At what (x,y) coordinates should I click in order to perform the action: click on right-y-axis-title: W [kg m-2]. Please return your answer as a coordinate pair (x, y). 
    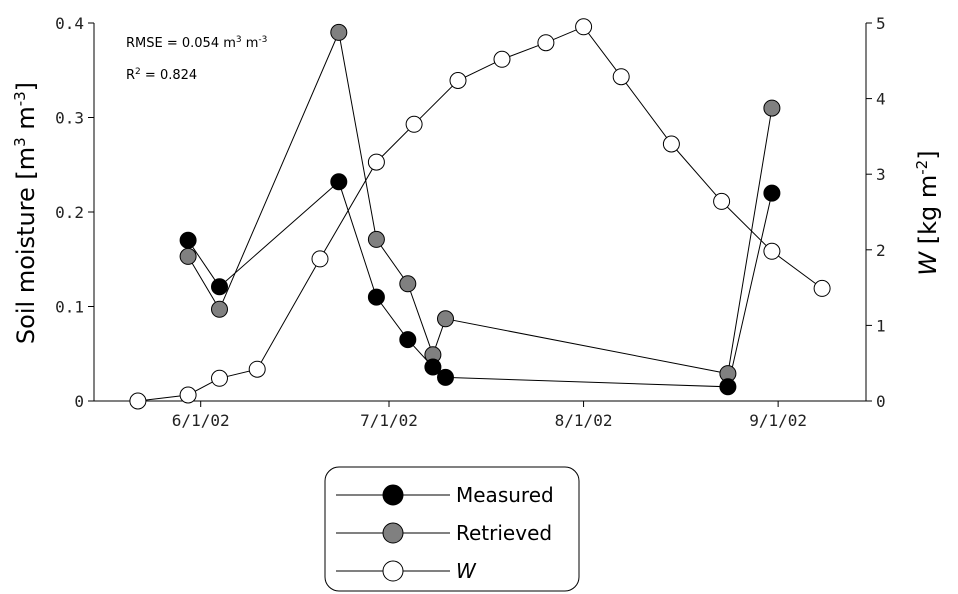
    Looking at the image, I should click on (927, 212).